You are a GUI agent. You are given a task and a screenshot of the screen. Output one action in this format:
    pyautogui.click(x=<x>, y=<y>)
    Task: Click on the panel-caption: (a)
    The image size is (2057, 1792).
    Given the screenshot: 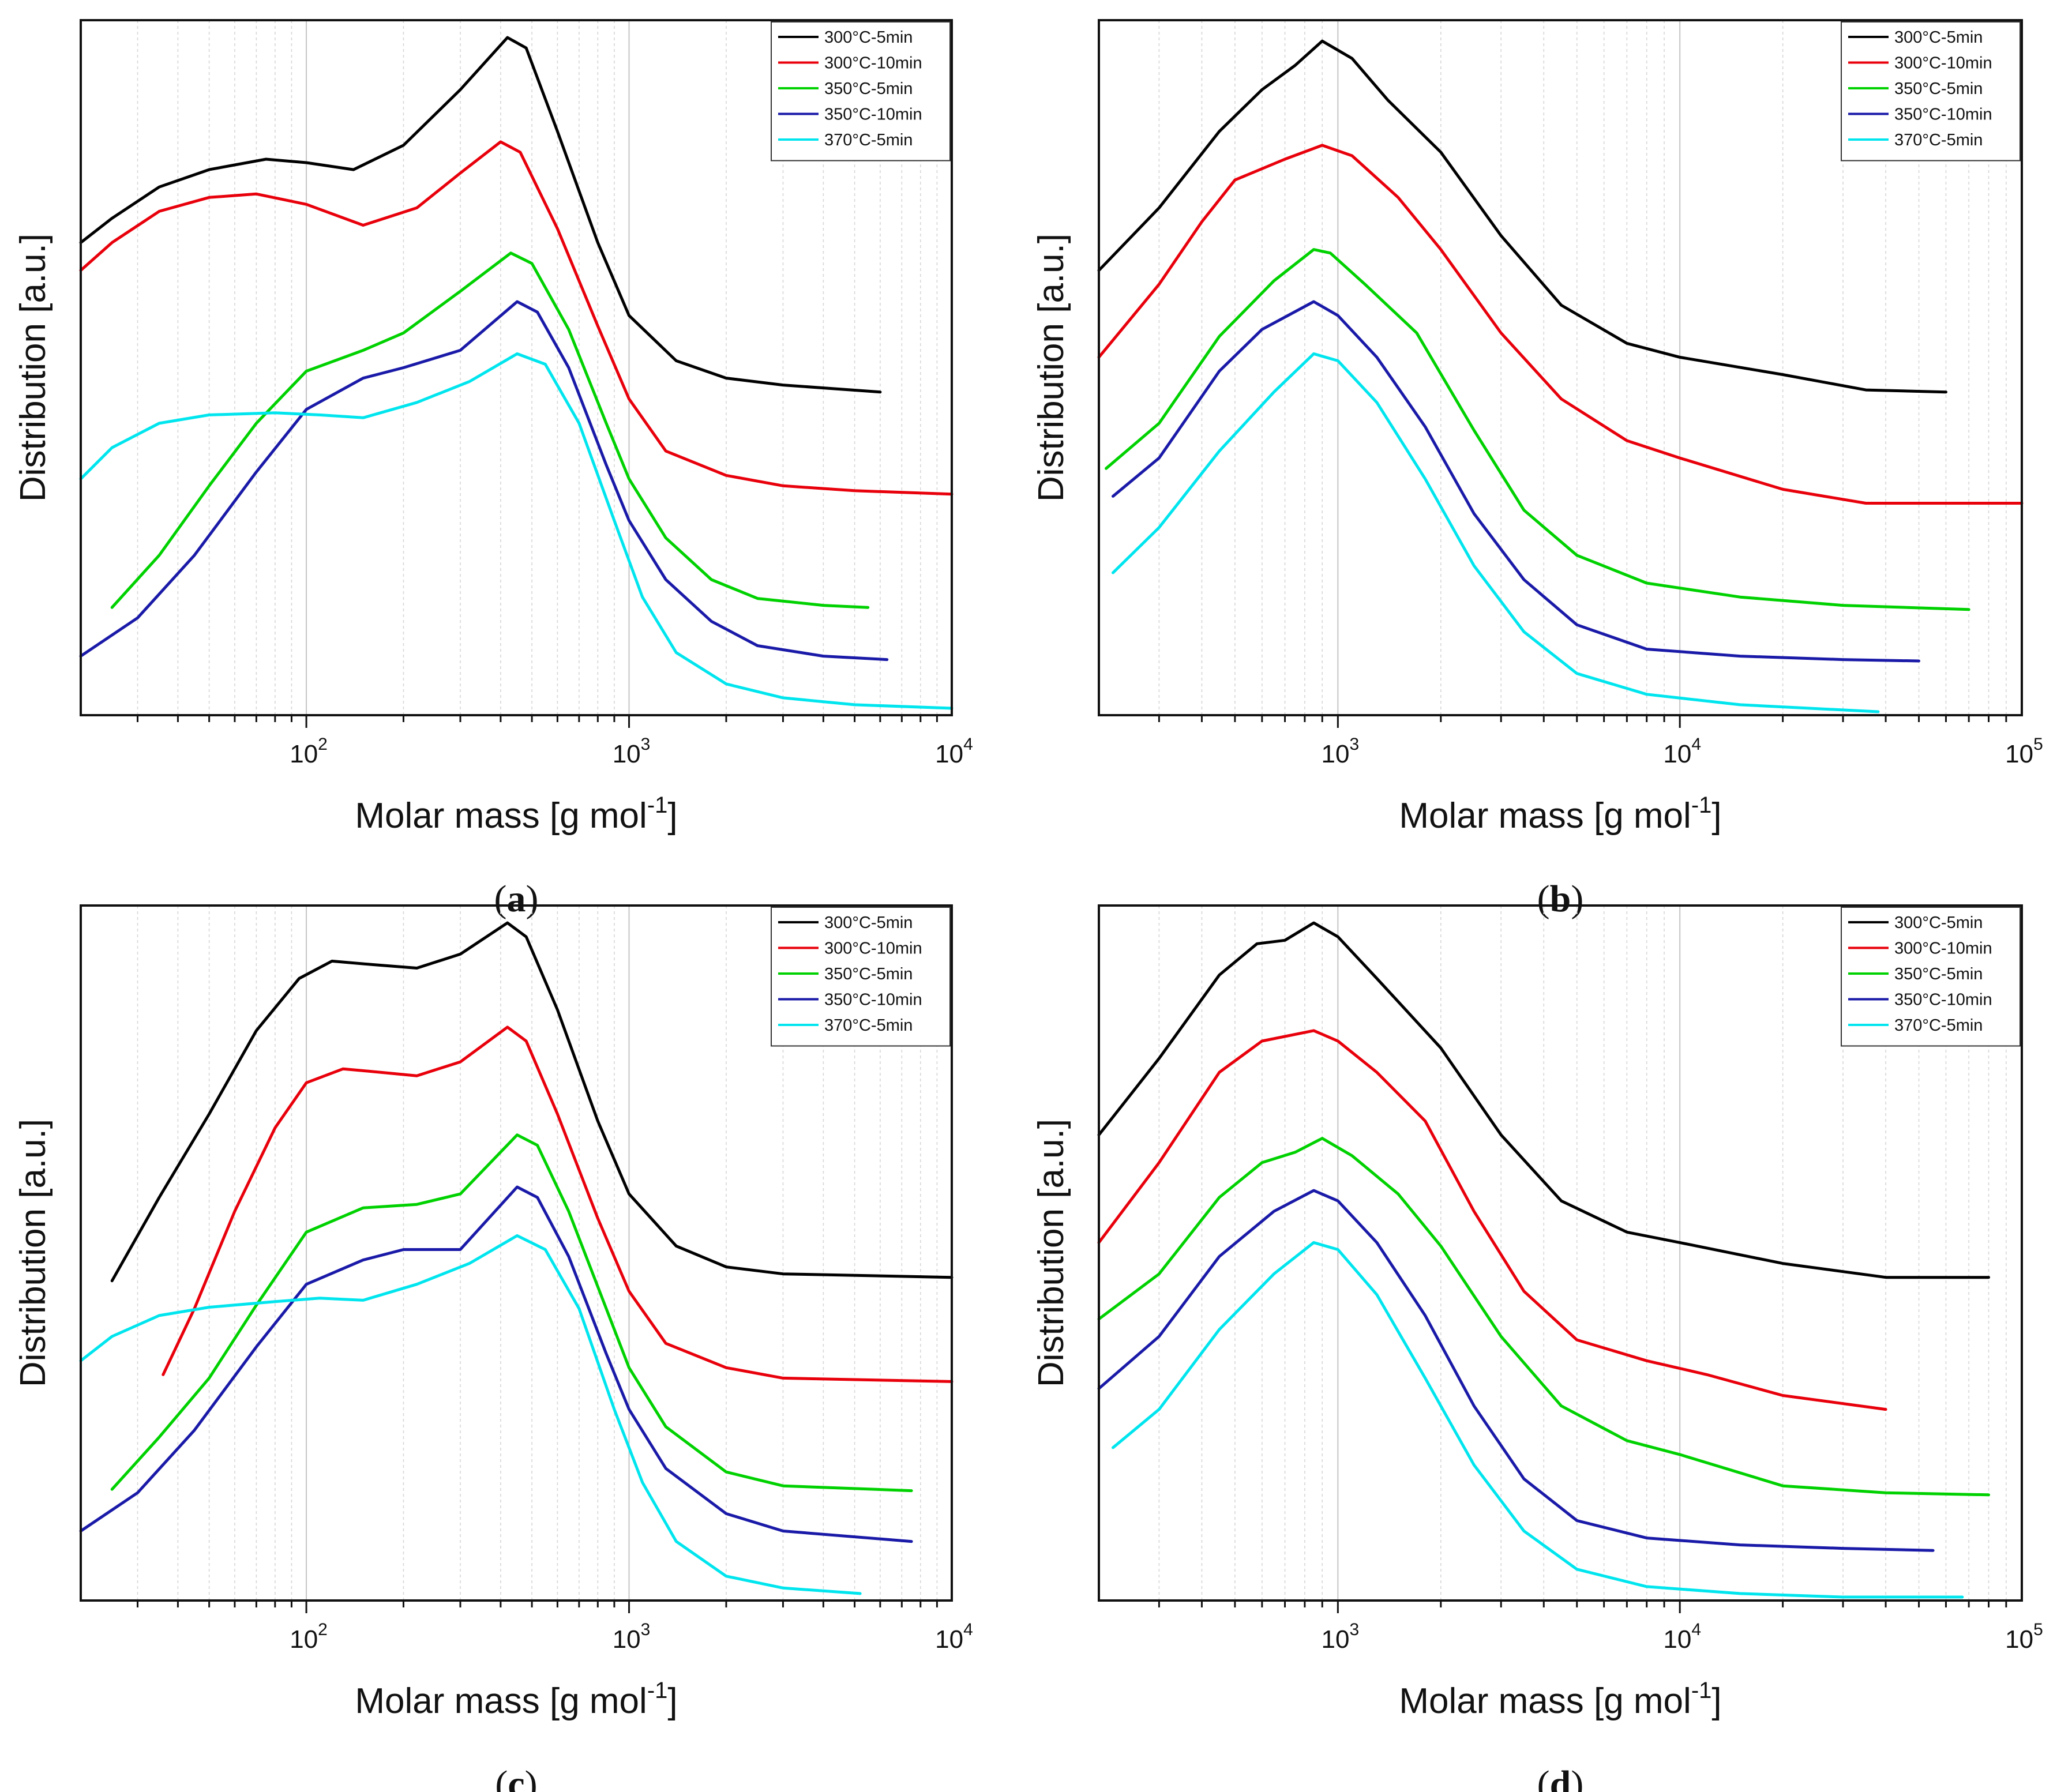 What is the action you would take?
    pyautogui.click(x=516, y=899)
    